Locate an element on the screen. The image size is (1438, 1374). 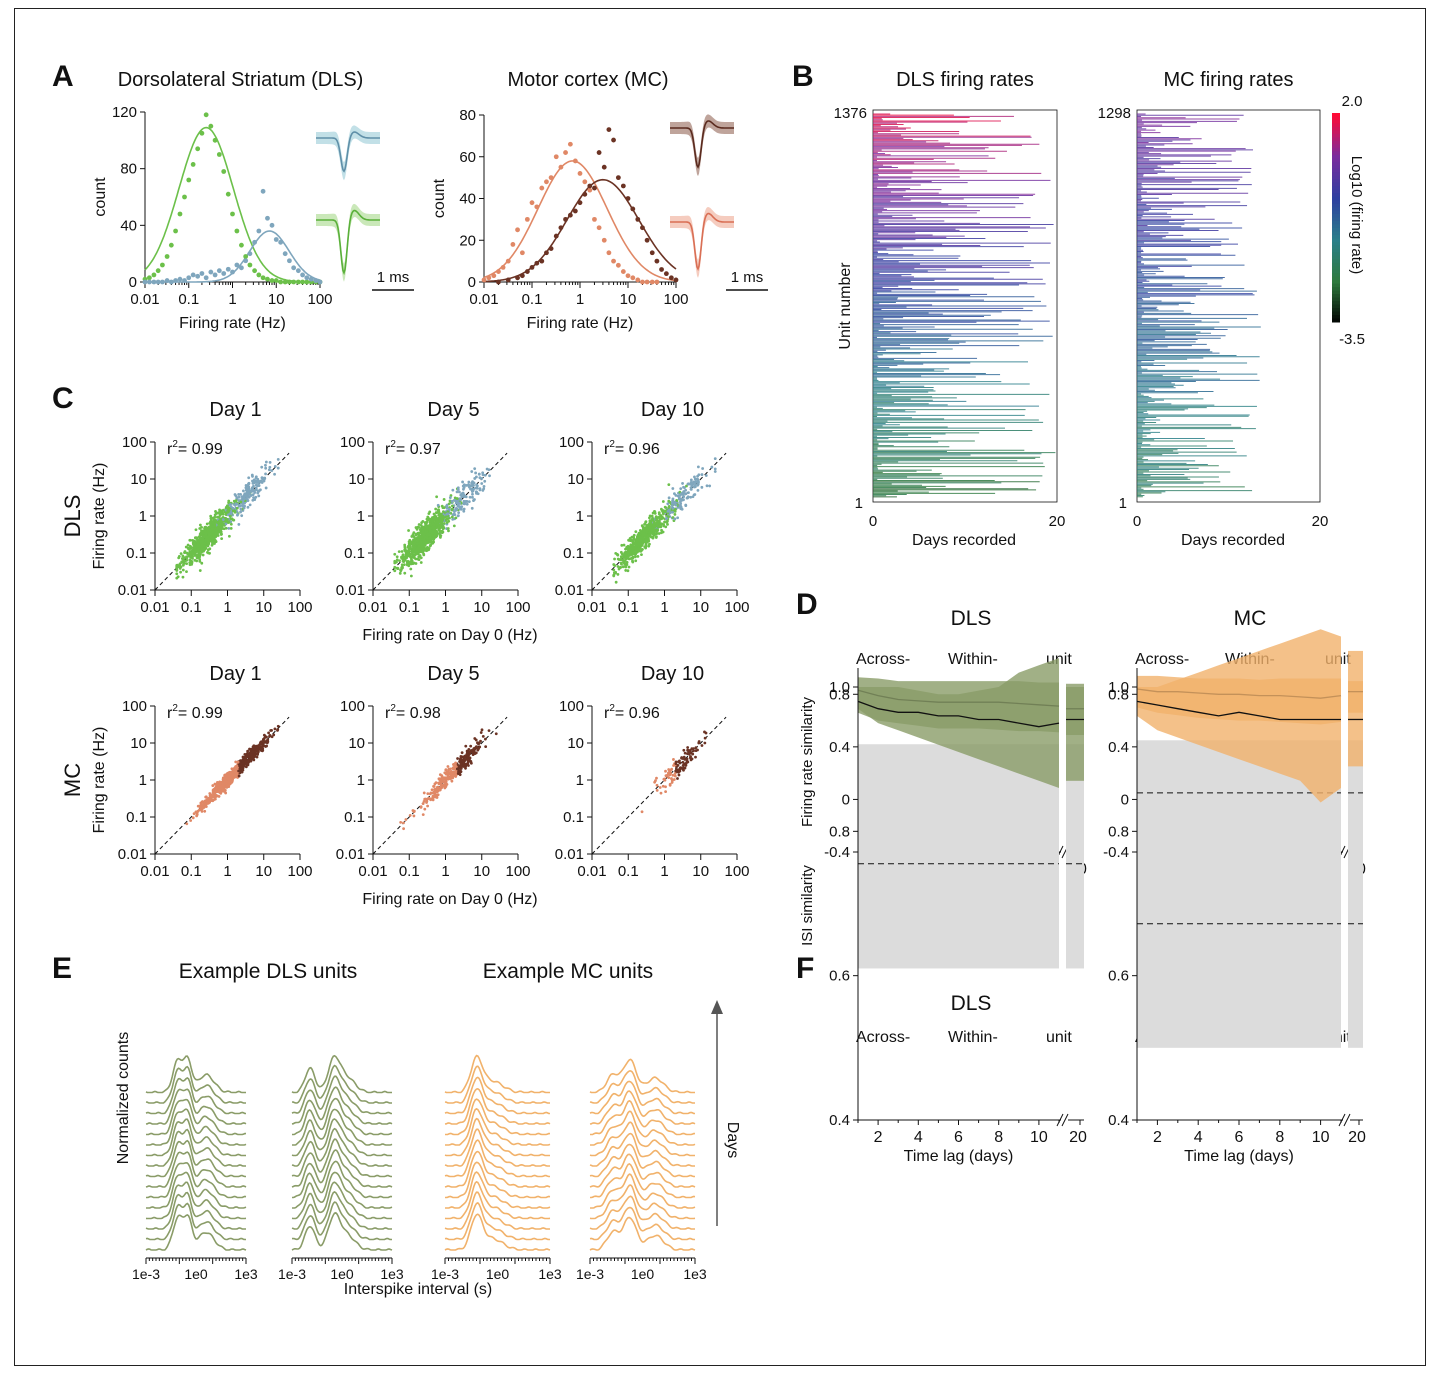
r-value: 0.96 is located at coordinates (644, 449).